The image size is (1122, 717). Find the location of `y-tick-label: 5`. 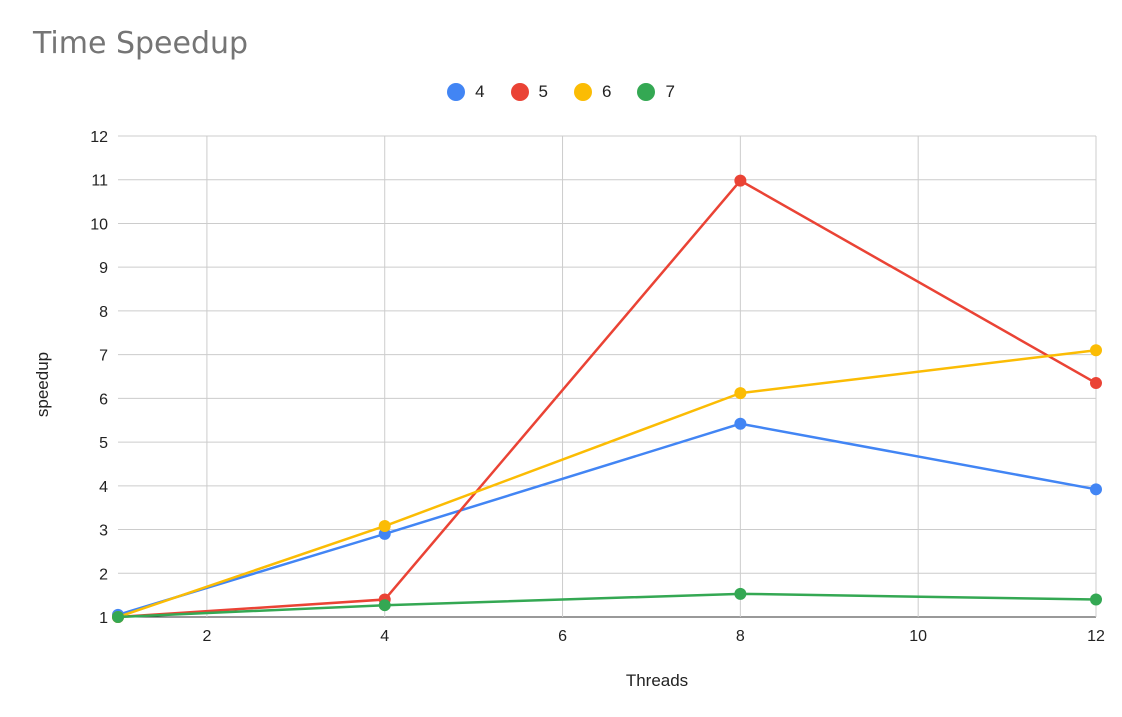

y-tick-label: 5 is located at coordinates (103, 443).